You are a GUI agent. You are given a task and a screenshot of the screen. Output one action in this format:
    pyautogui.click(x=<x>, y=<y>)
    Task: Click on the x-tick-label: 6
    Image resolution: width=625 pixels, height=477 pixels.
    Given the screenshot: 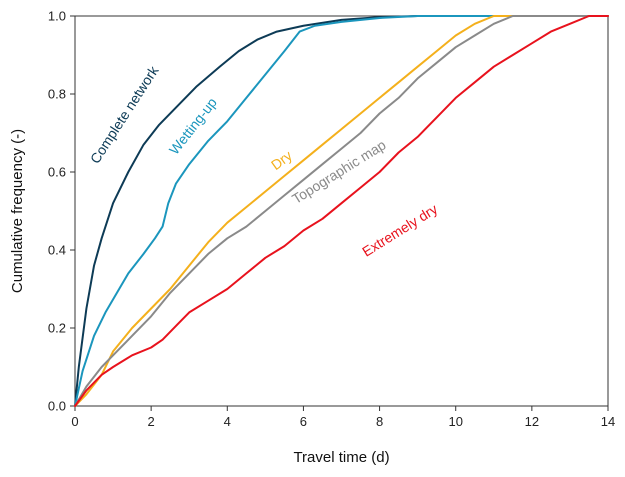 What is the action you would take?
    pyautogui.click(x=303, y=421)
    